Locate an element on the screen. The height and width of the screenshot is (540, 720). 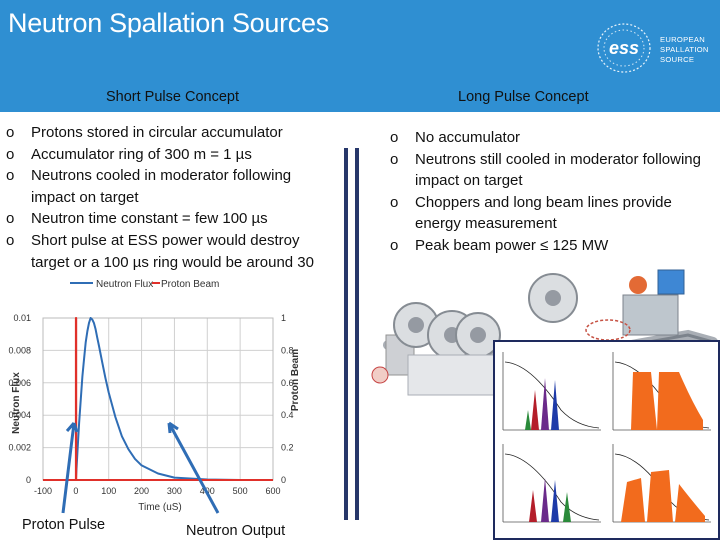
bullet-text: Neutron time constant = few 100 µs is located at coordinates (149, 219).